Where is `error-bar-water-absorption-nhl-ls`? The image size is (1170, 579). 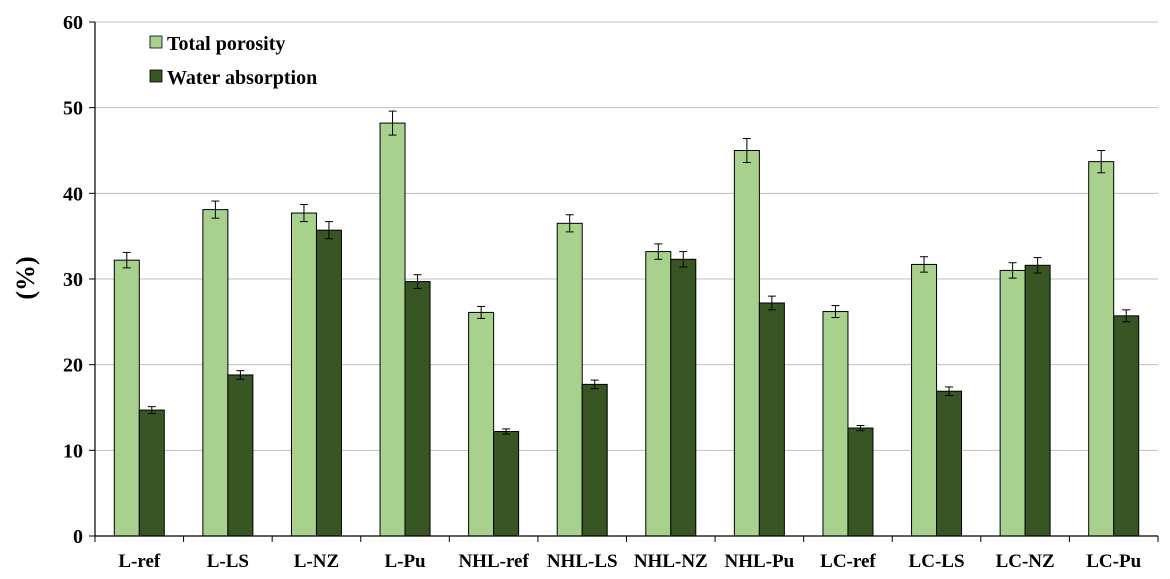
error-bar-water-absorption-nhl-ls is located at coordinates (594, 384).